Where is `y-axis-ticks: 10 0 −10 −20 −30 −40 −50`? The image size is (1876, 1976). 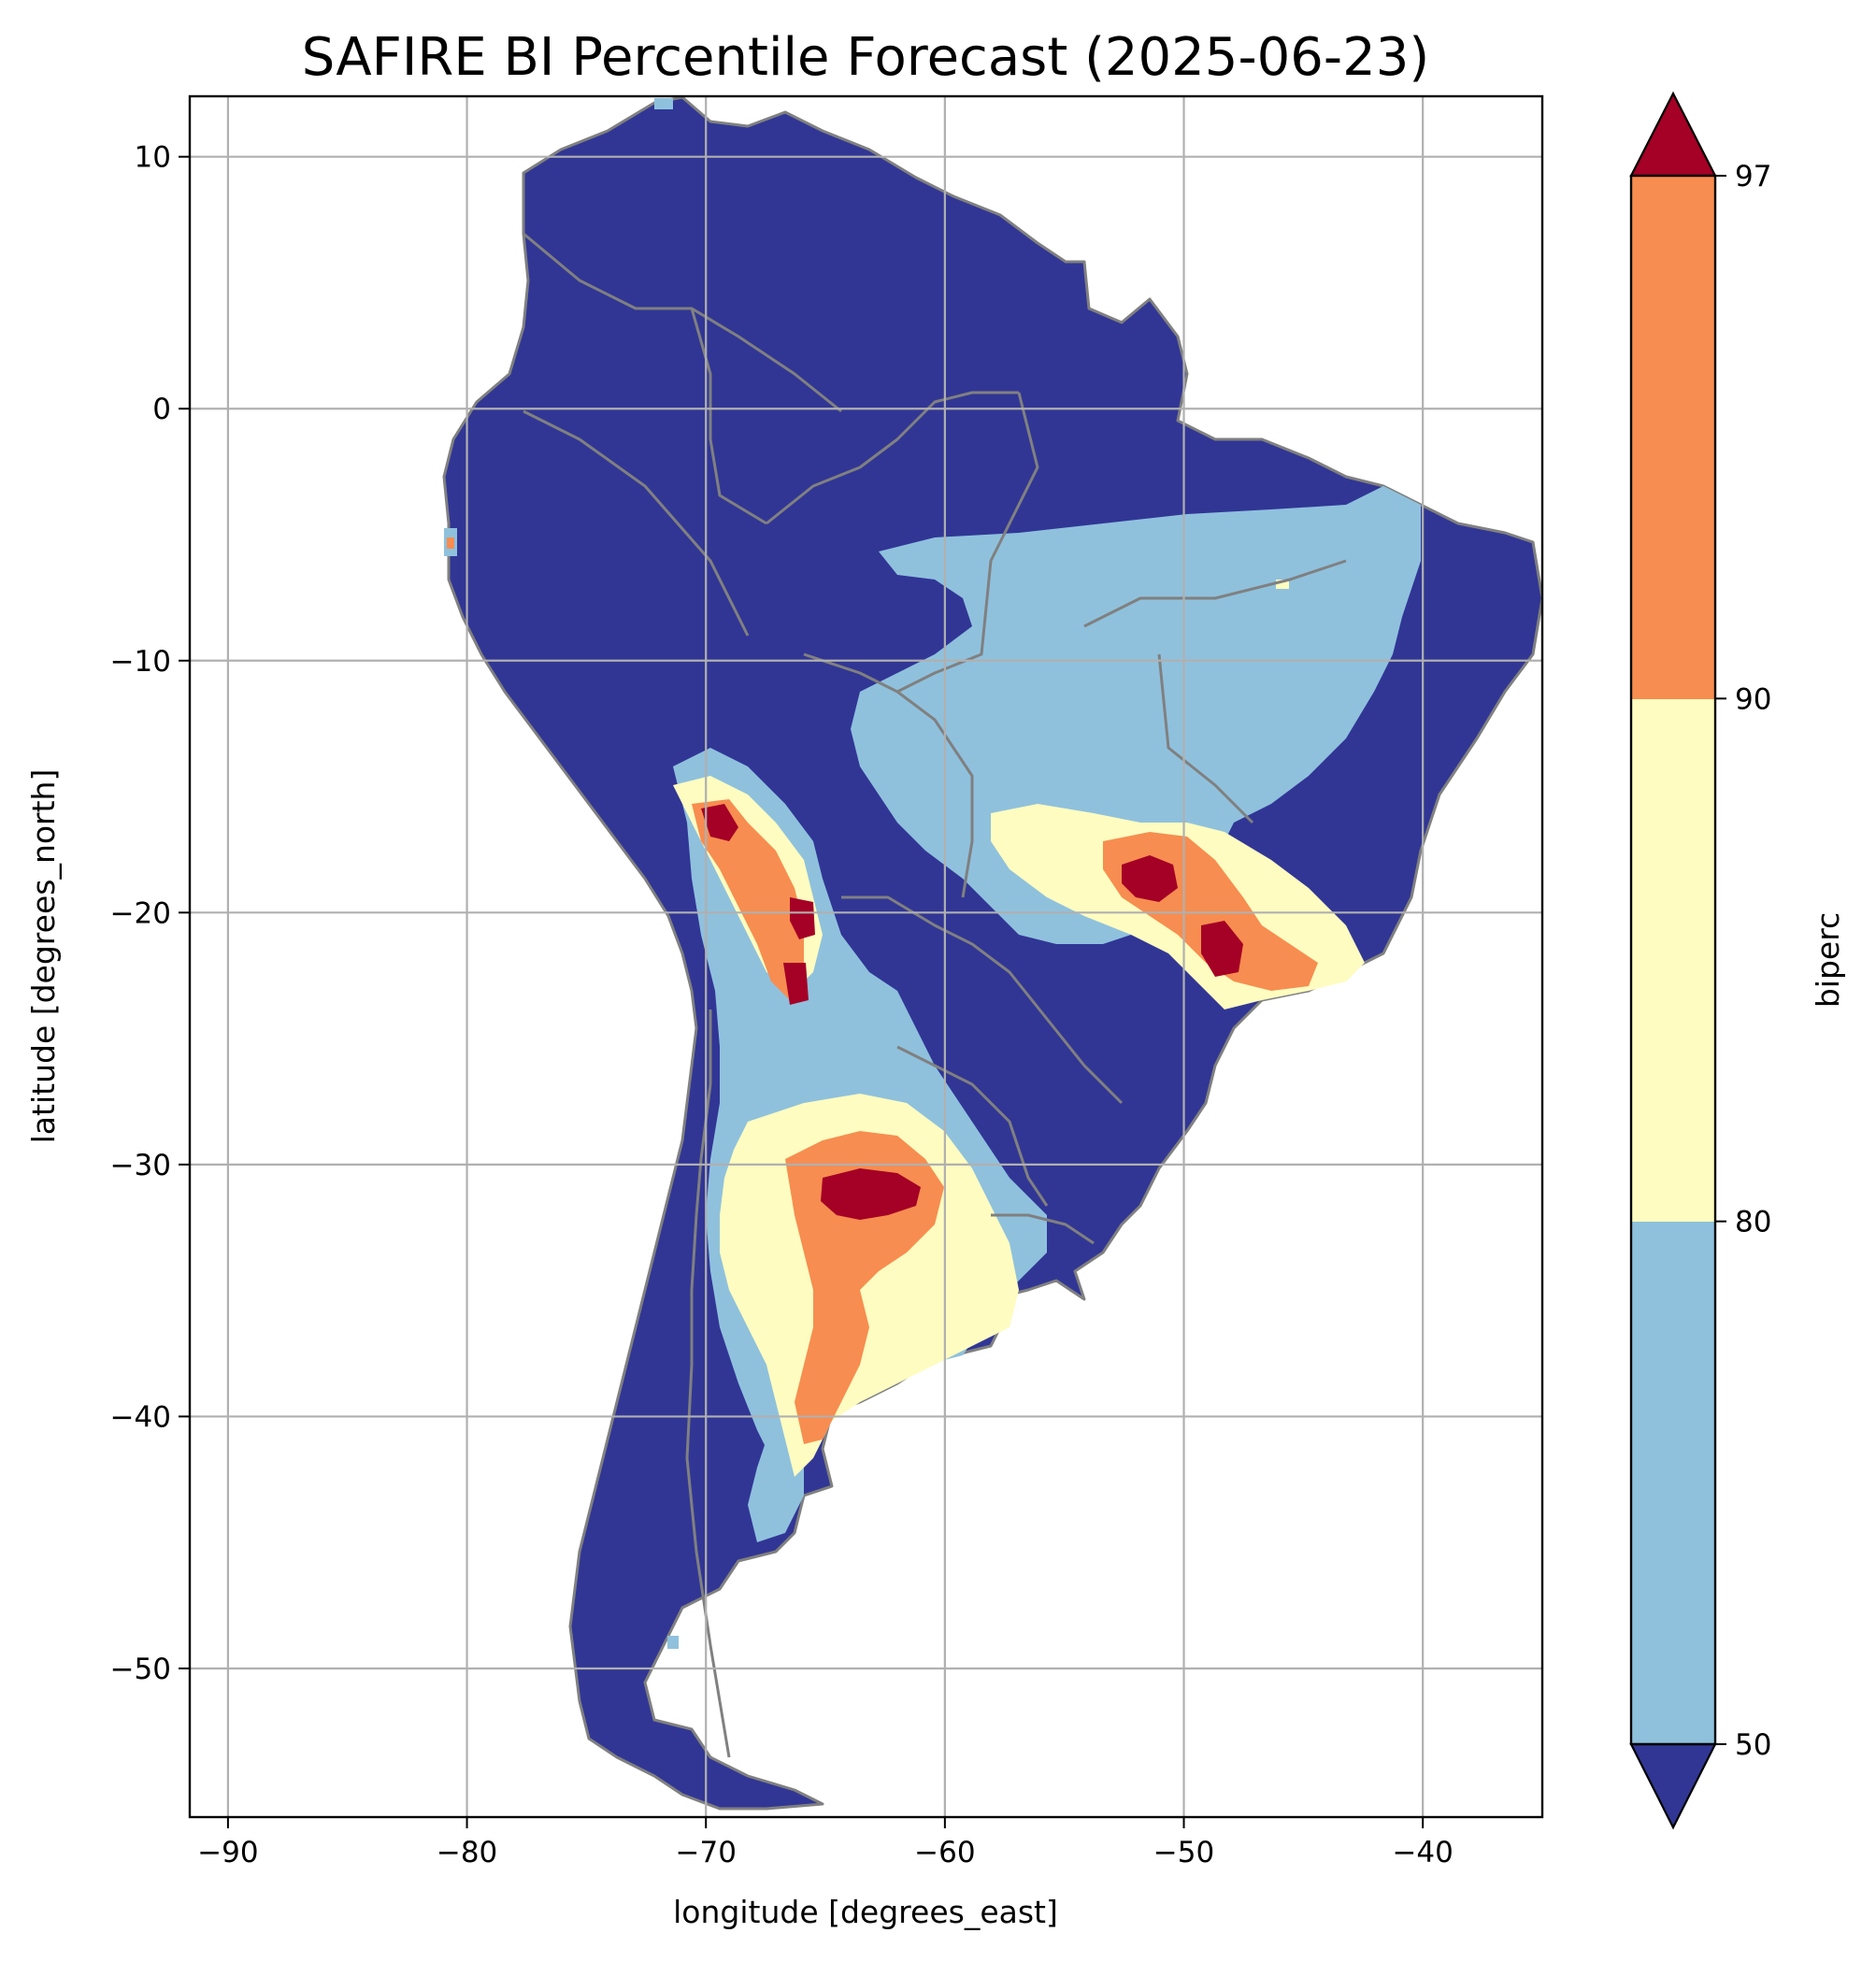 y-axis-ticks: 10 0 −10 −20 −30 −40 −50 is located at coordinates (150, 913).